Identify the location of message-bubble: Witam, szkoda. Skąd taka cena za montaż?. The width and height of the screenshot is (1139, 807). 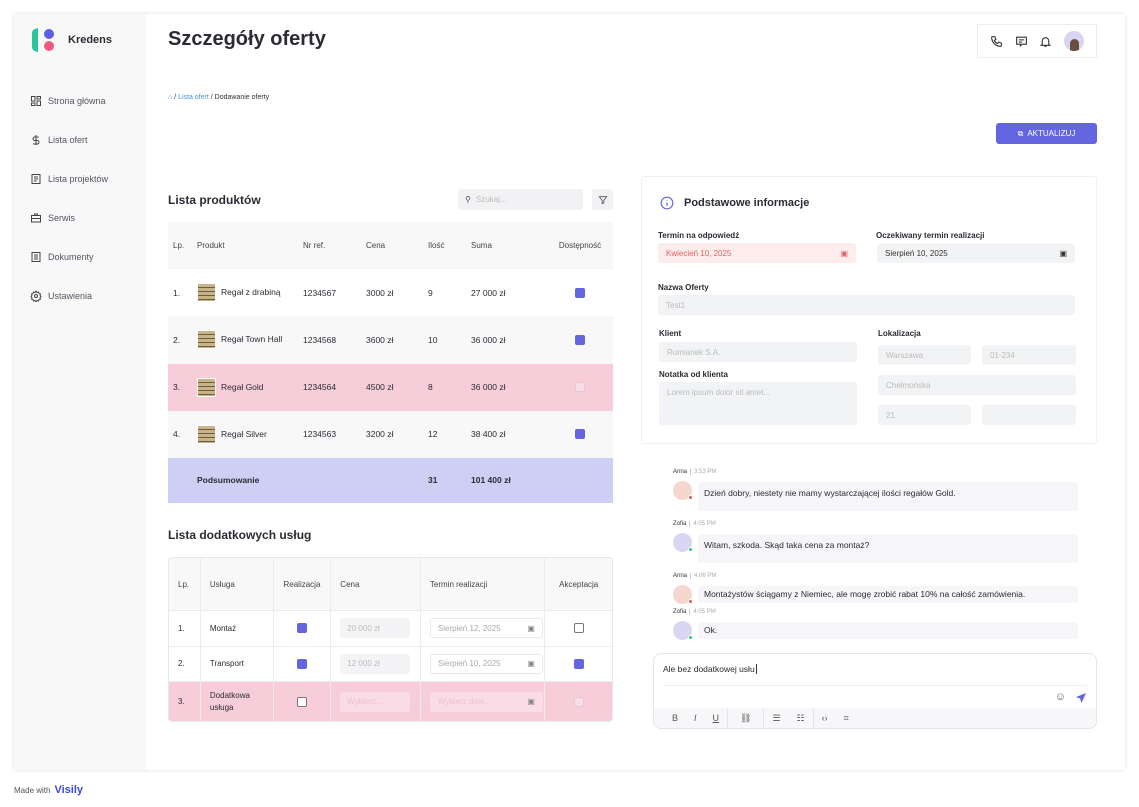
(888, 548).